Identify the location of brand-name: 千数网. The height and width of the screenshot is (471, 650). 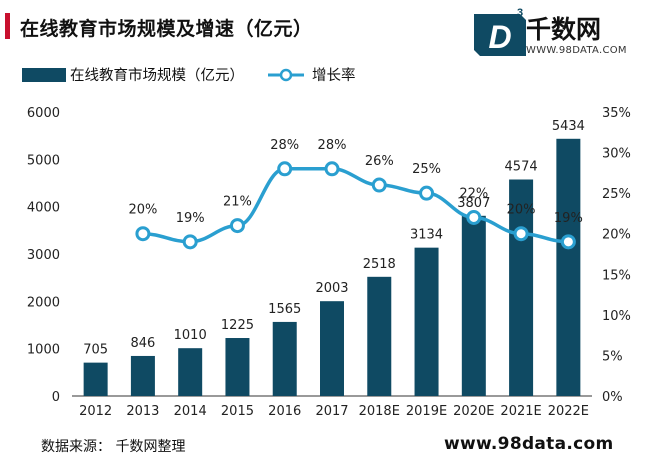
(564, 29).